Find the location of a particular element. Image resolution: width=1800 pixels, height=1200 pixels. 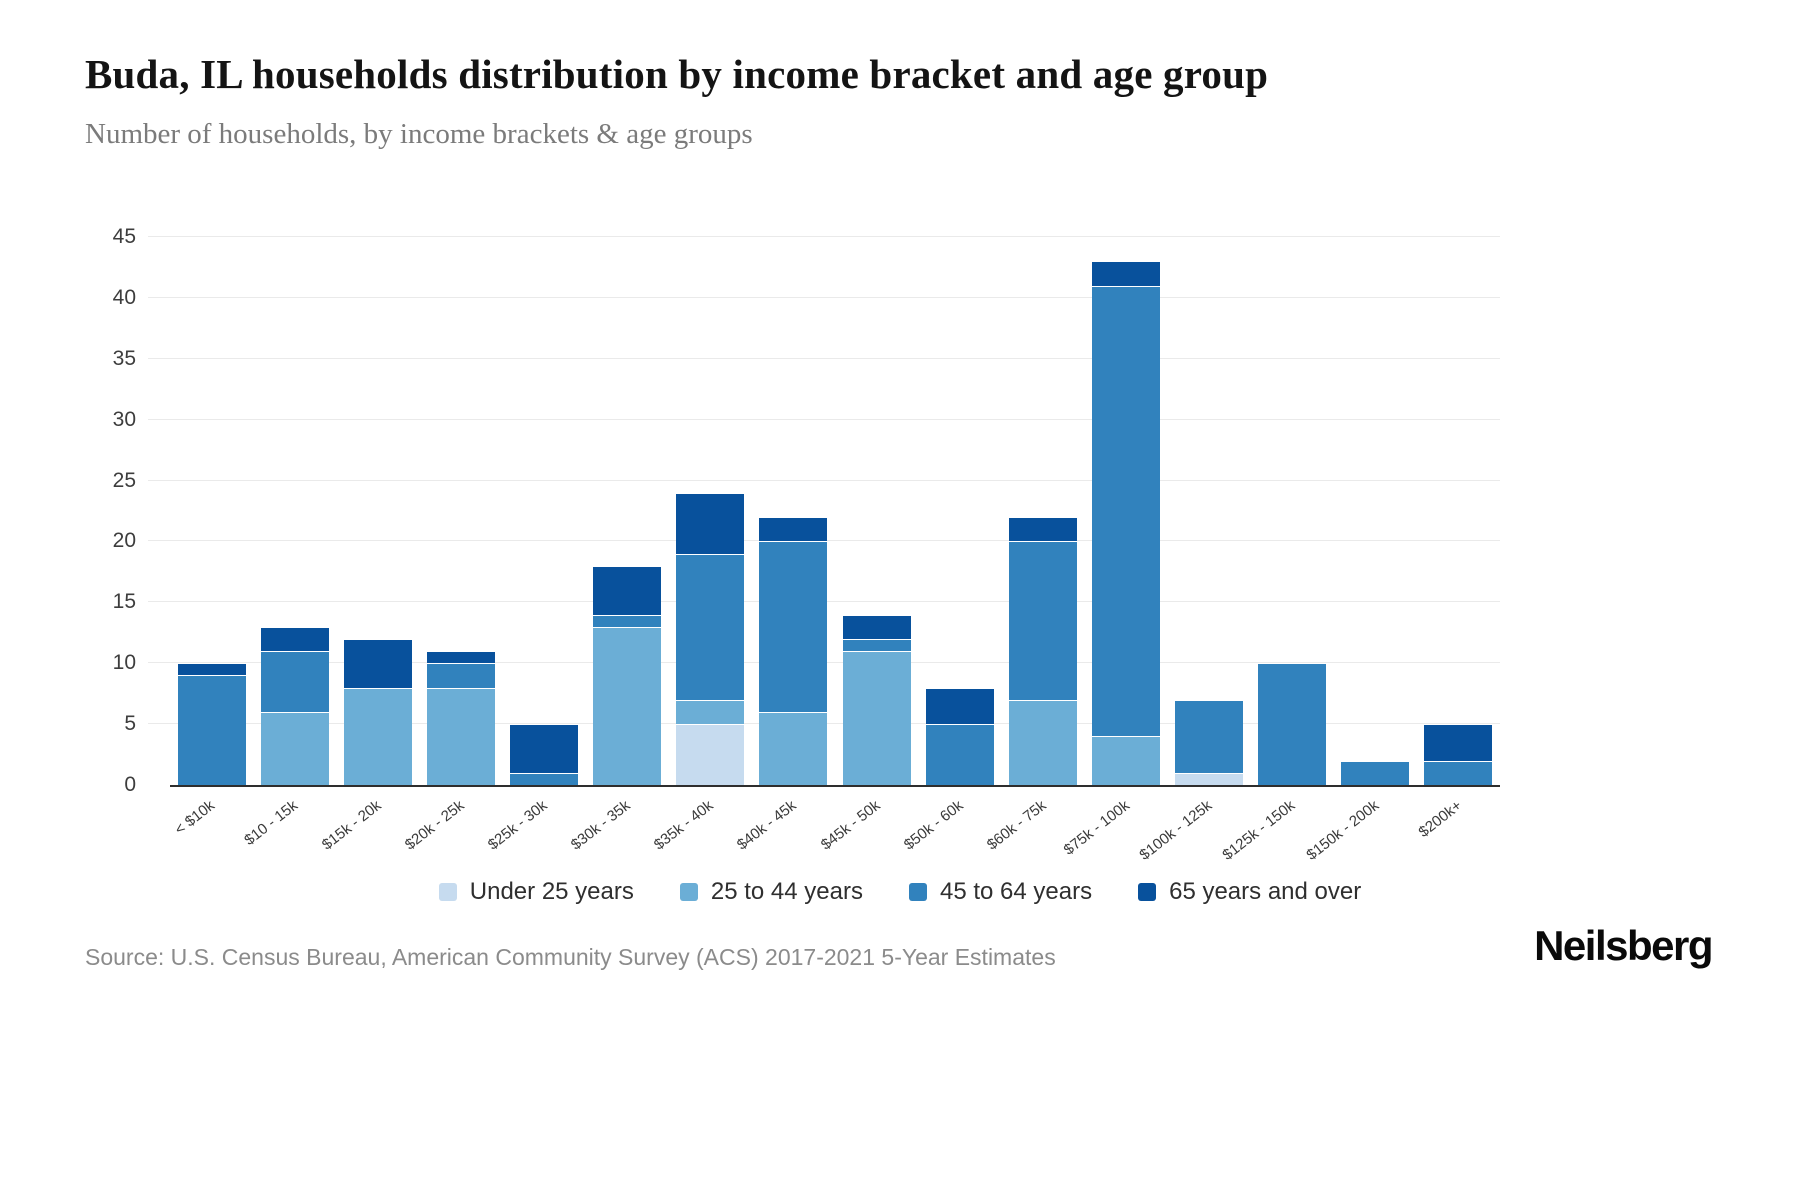

legend-label: 25 to 44 years is located at coordinates (786, 891).